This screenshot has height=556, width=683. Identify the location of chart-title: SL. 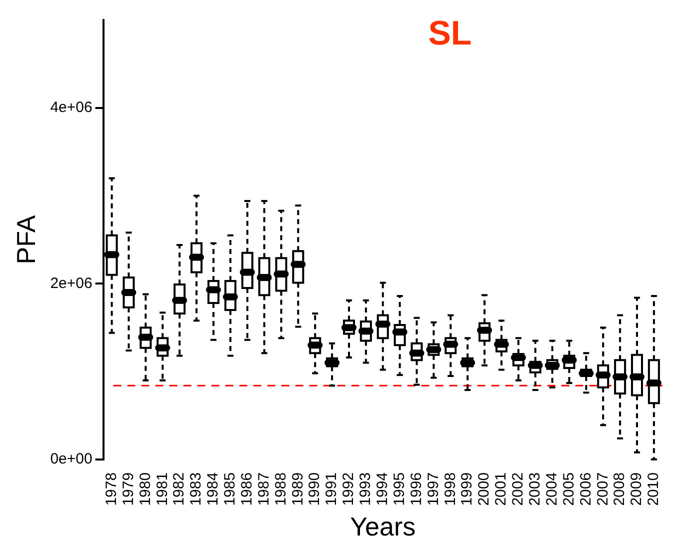
(450, 33).